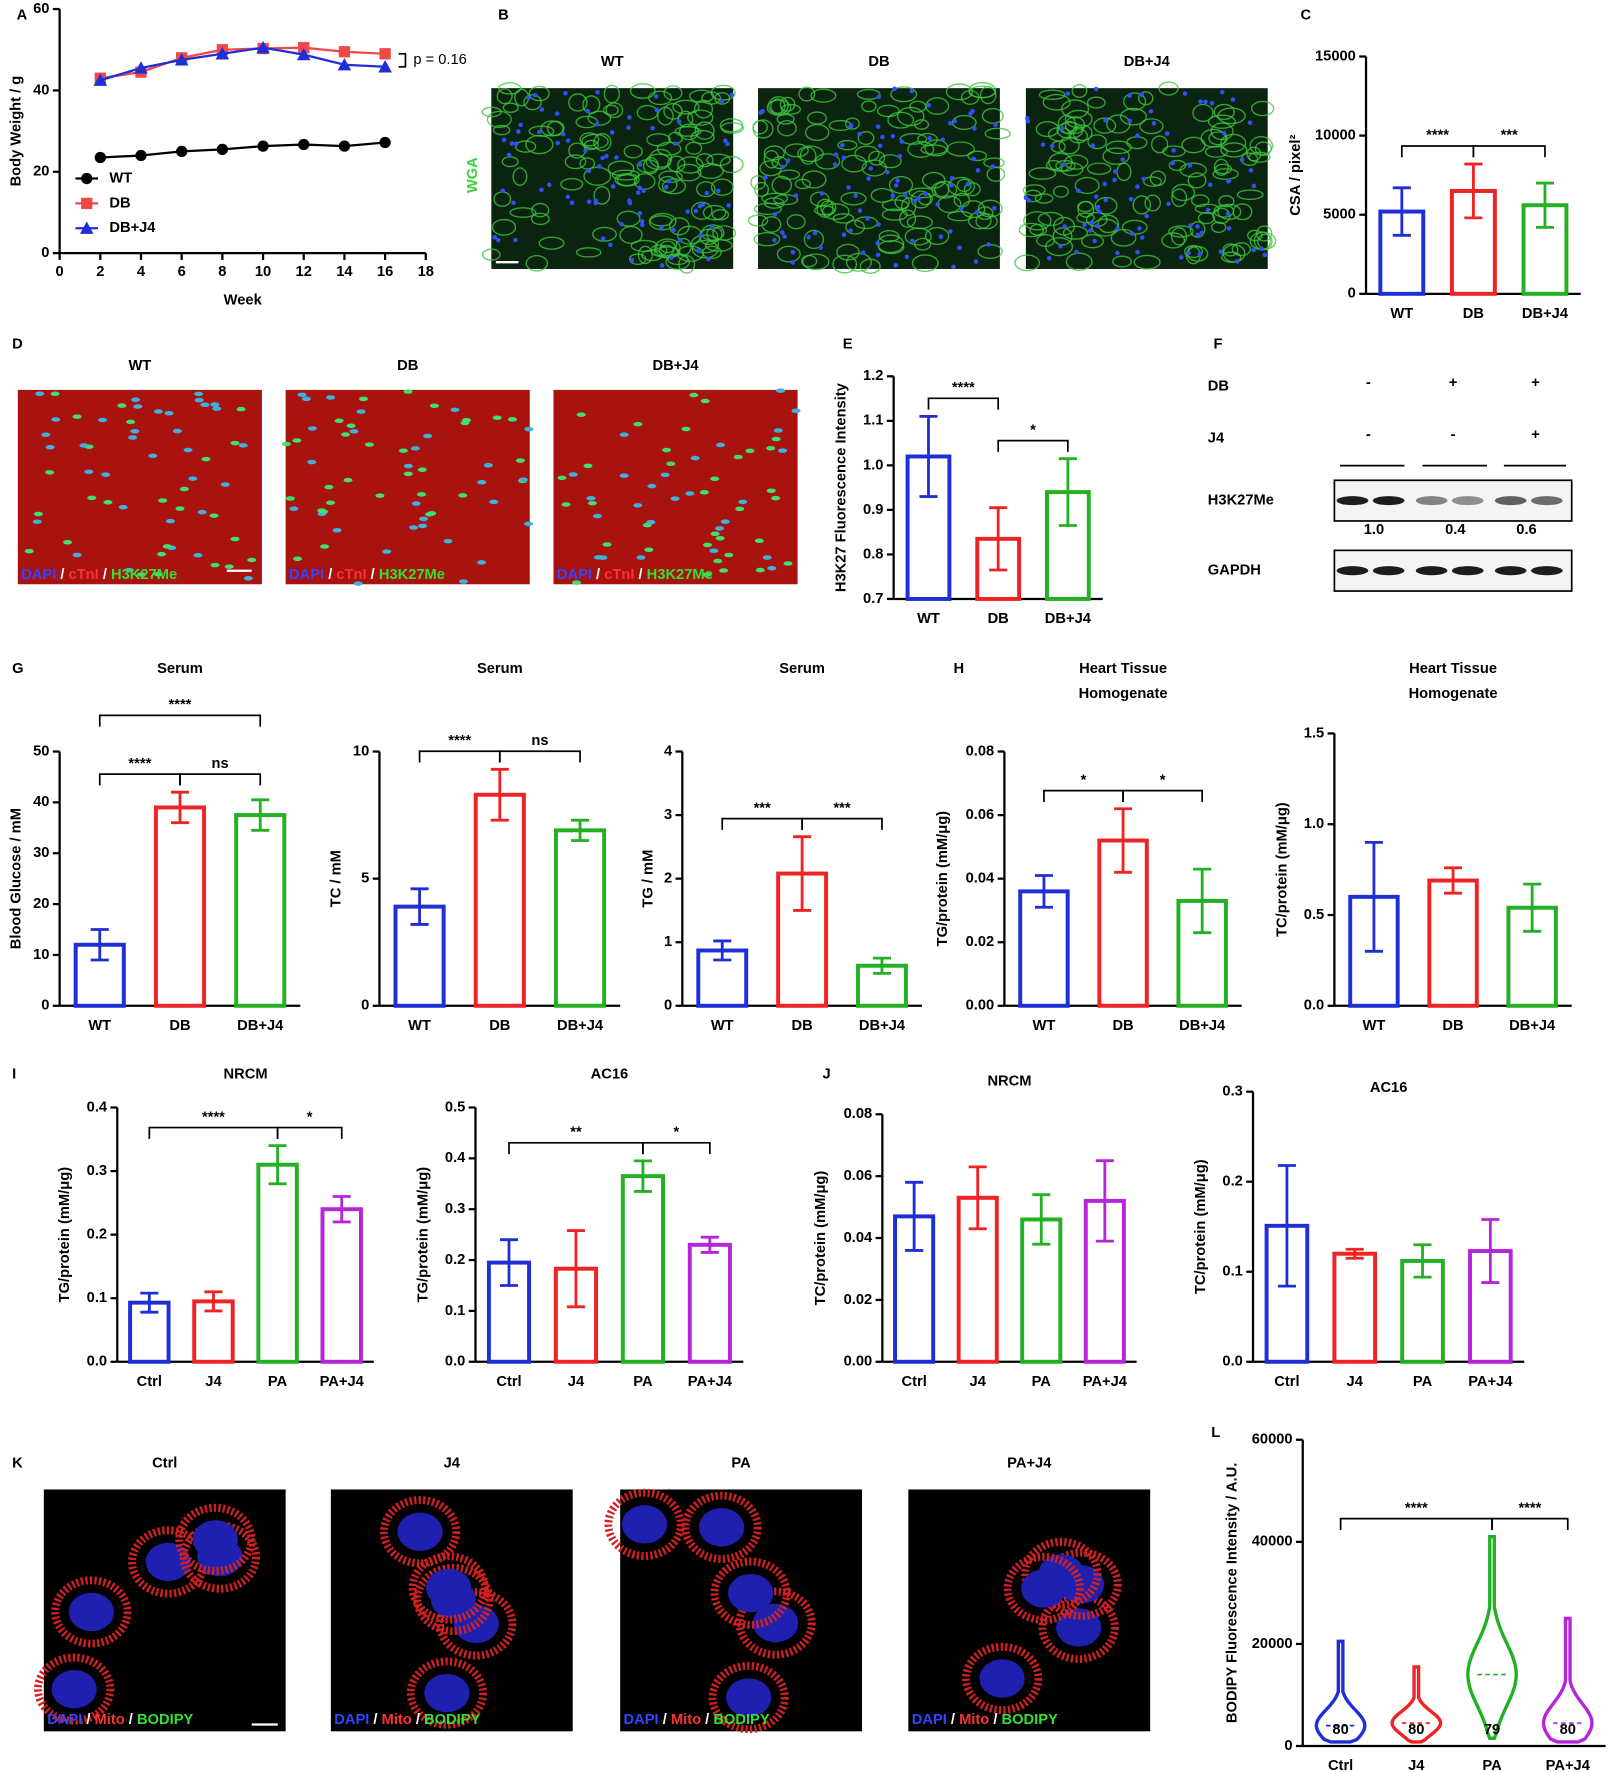  I want to click on blot-band, so click(1467, 571).